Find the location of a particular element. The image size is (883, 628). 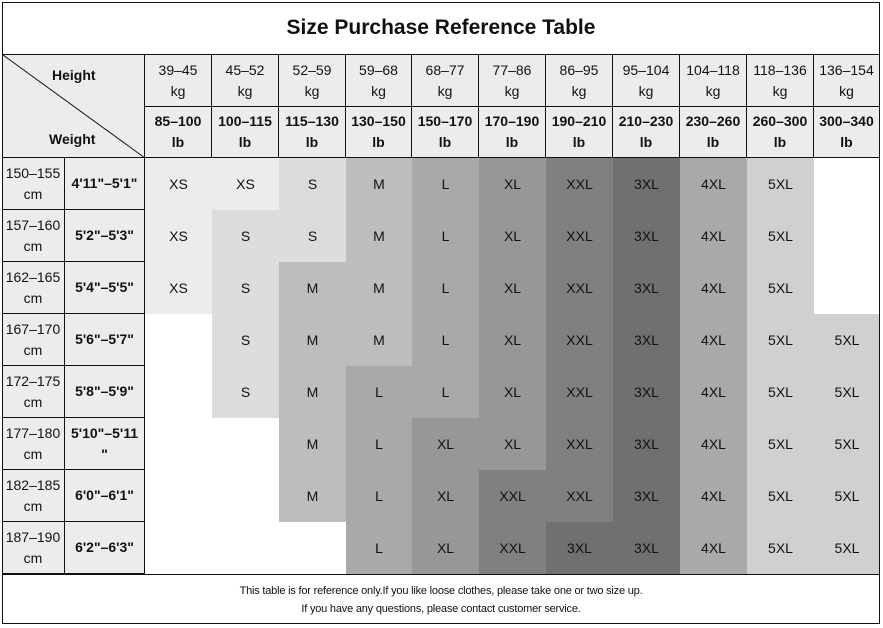

height-ft-label: 5'4"–5'5" is located at coordinates (105, 288).